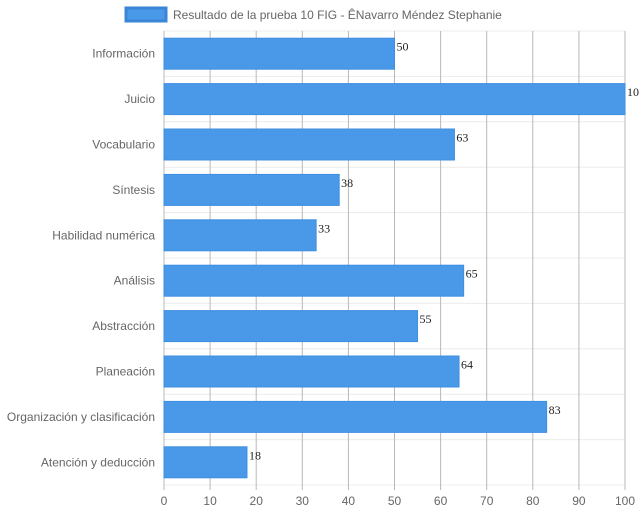  Describe the element at coordinates (625, 501) in the screenshot. I see `x-tick-label: 100` at that location.